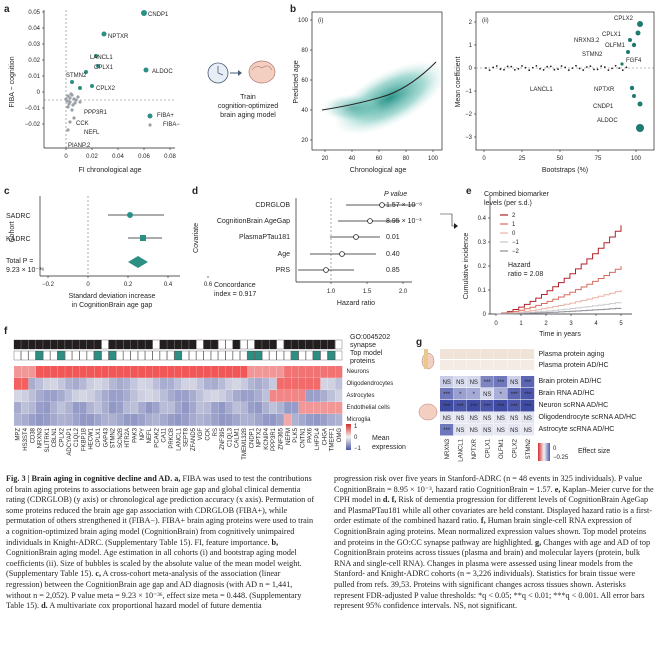 The width and height of the screenshot is (658, 661). I want to click on hazard-2: ratio = 2.08, so click(525, 274).